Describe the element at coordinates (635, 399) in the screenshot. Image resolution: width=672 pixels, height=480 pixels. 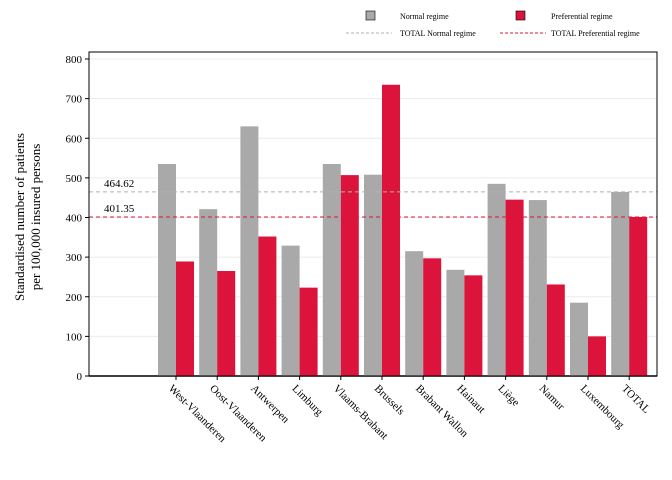
I see `x-tick-label: TOTAL` at that location.